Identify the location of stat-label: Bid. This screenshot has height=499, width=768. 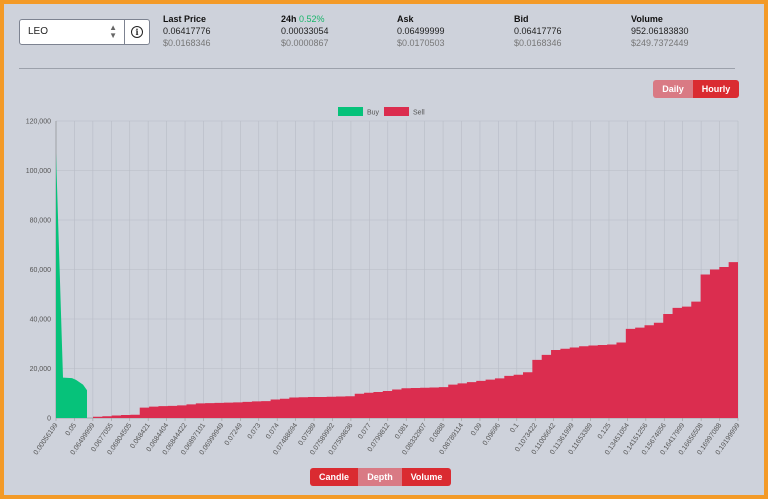
(521, 19).